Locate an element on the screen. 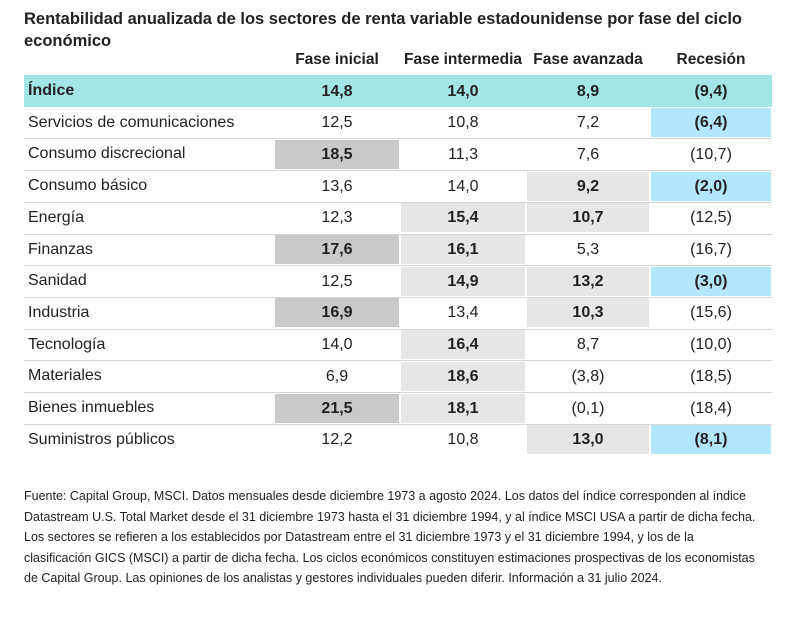 The image size is (795, 628). table-cell: 17,6 is located at coordinates (337, 249).